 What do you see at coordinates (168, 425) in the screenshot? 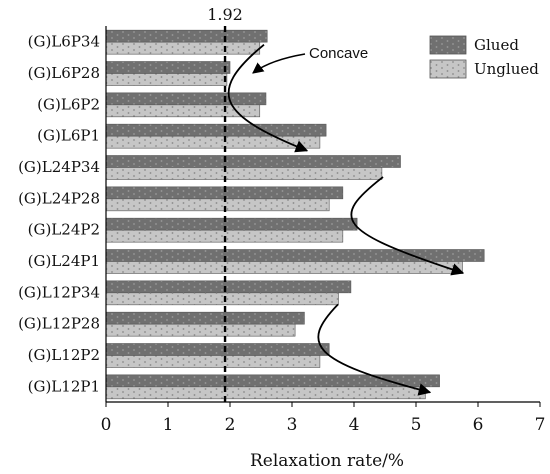
I see `x-tick-label-1: 1` at bounding box center [168, 425].